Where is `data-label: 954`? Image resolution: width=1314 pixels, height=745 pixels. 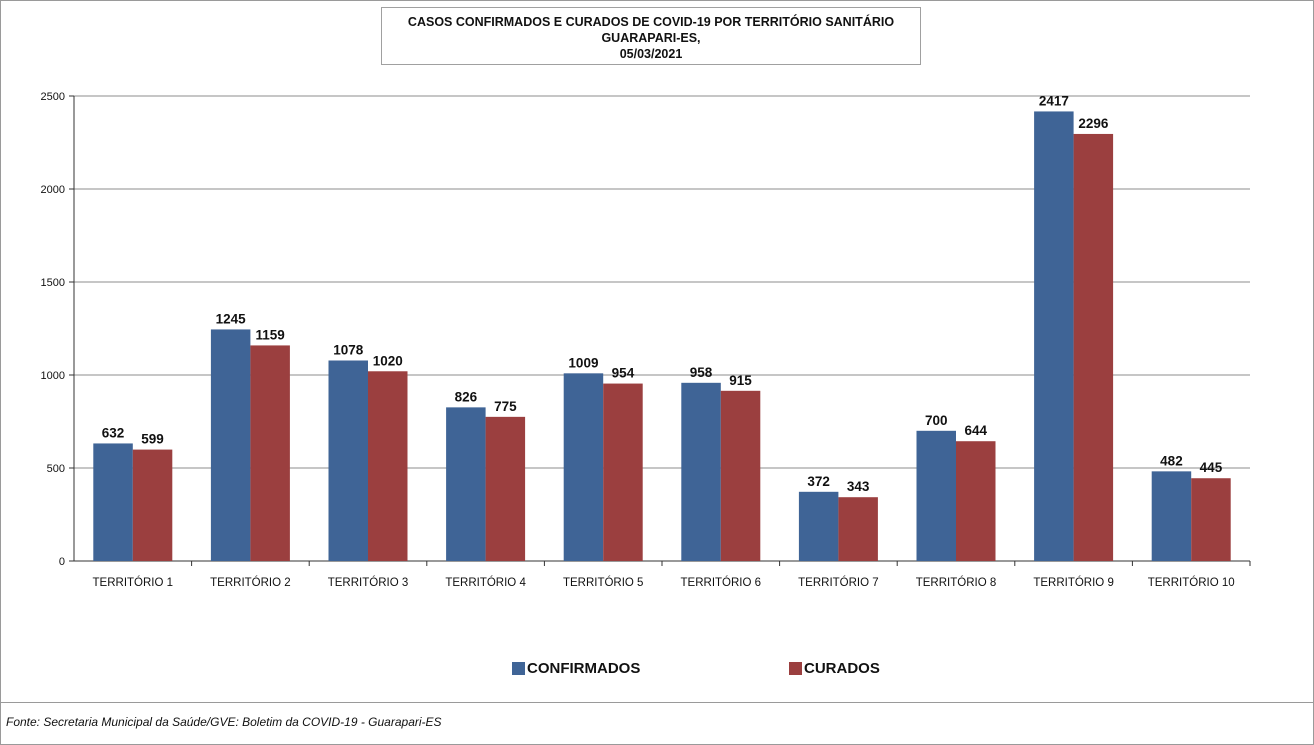
data-label: 954 is located at coordinates (623, 373).